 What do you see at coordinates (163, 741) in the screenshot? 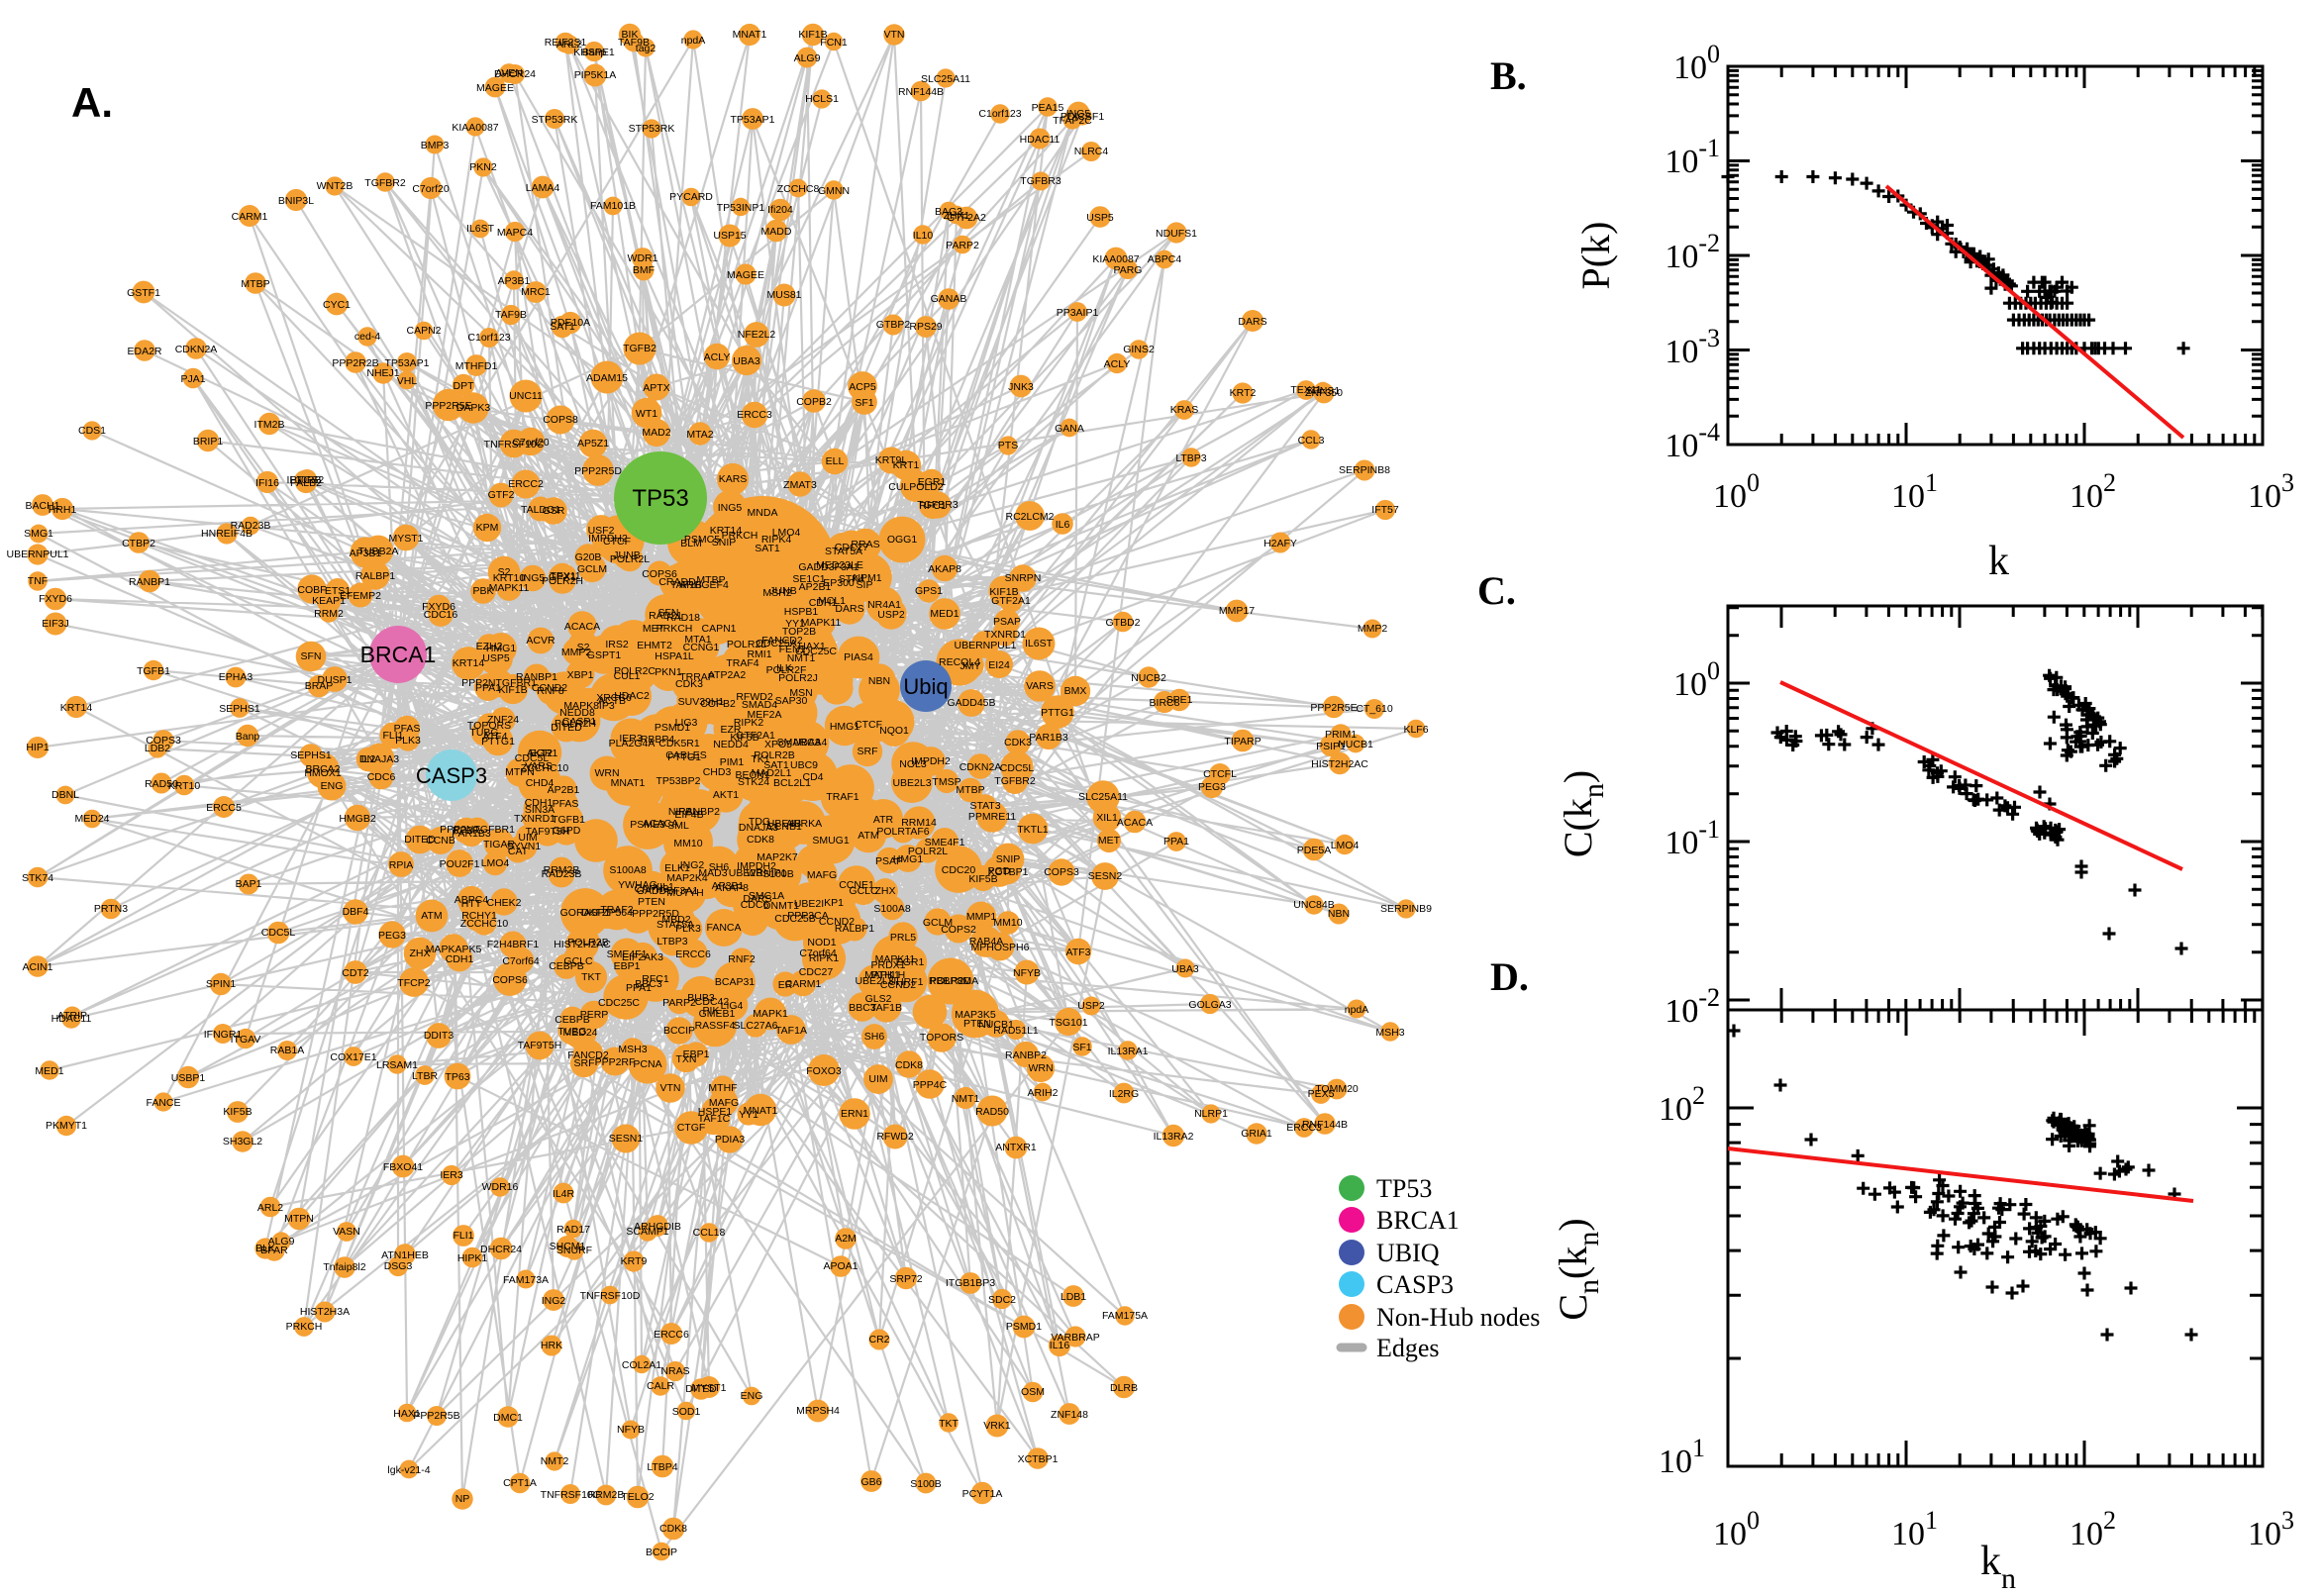
I see `svg-text: COPS3` at bounding box center [163, 741].